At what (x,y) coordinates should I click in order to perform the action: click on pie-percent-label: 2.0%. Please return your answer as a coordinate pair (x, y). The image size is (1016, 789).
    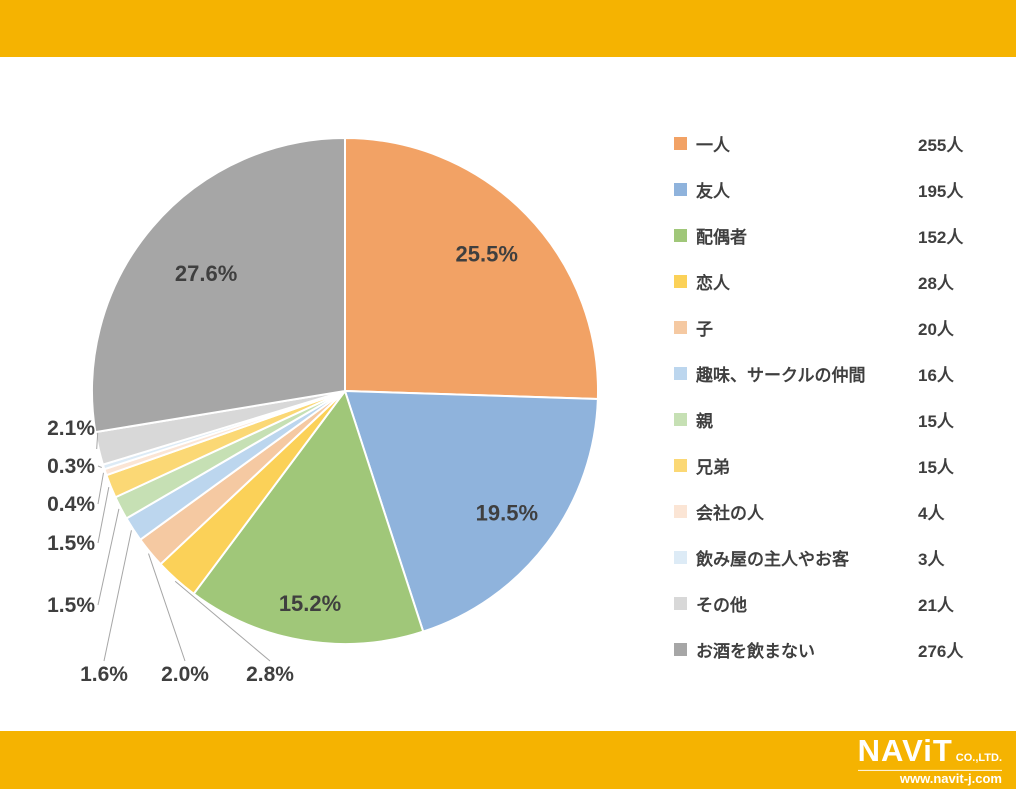
    Looking at the image, I should click on (185, 674).